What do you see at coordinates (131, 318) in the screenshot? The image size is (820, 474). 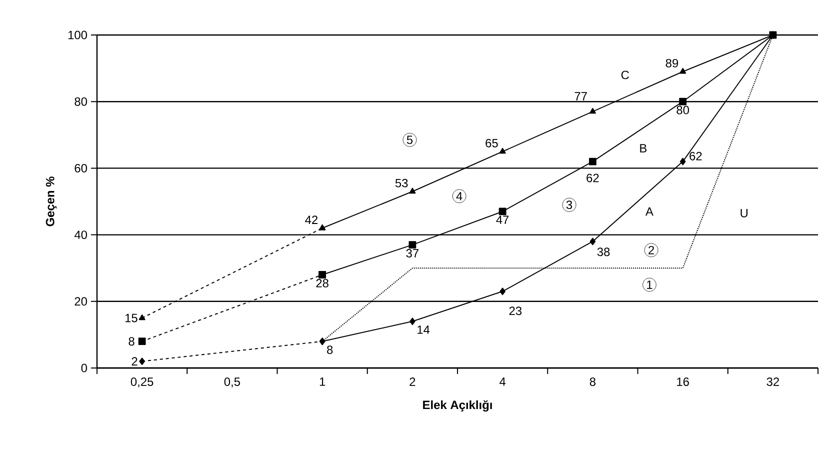 I see `data-label: 15` at bounding box center [131, 318].